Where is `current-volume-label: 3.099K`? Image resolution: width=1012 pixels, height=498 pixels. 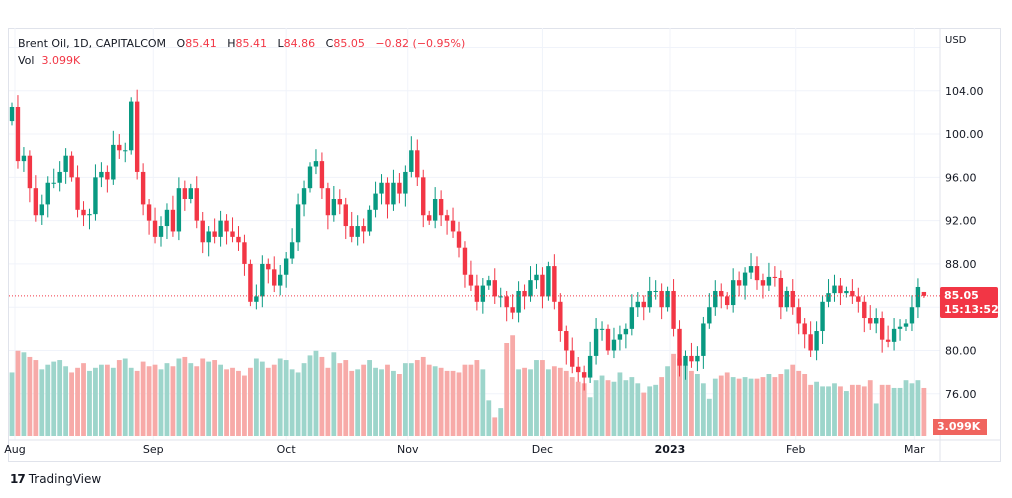
current-volume-label: 3.099K is located at coordinates (960, 427).